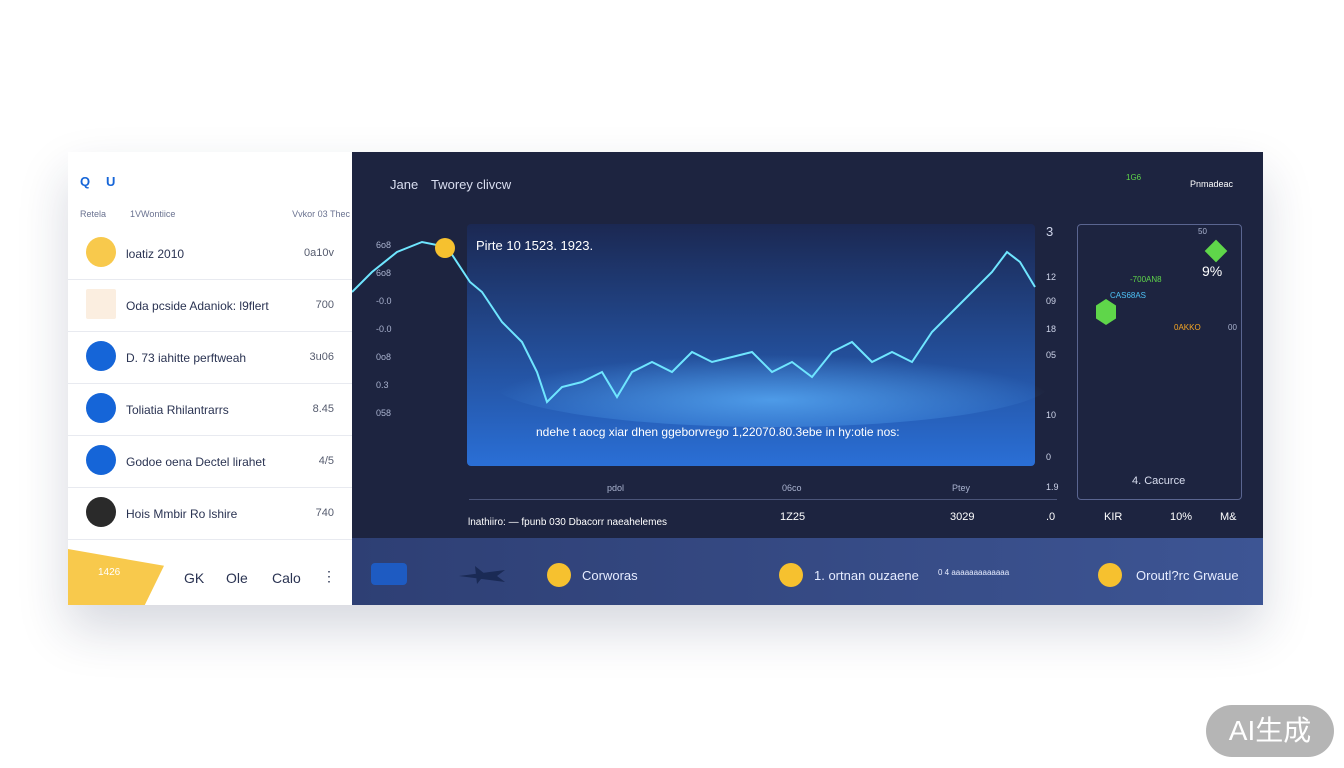 The image size is (1344, 768). I want to click on bottom-value: KIR, so click(1113, 517).